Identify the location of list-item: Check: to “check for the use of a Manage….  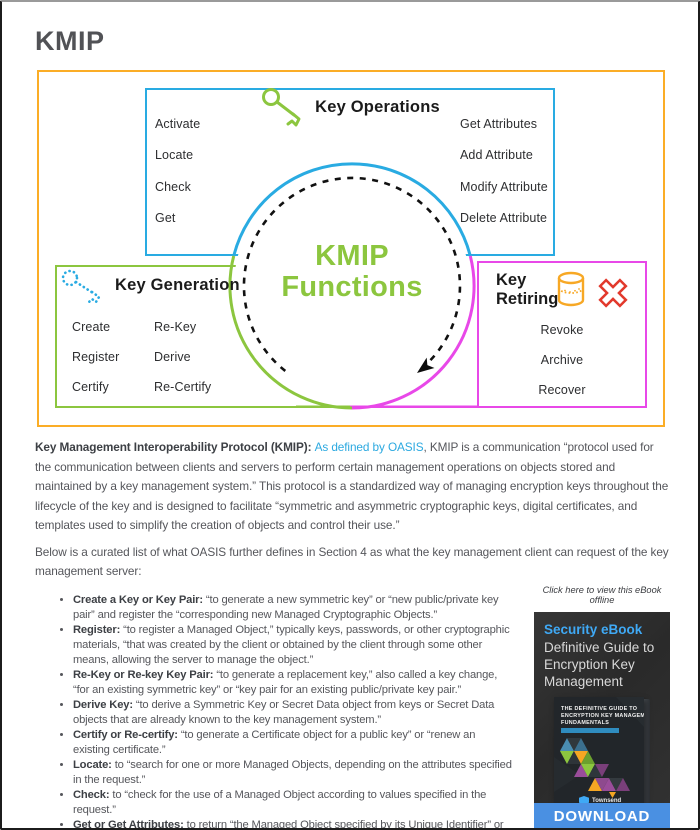
(293, 803).